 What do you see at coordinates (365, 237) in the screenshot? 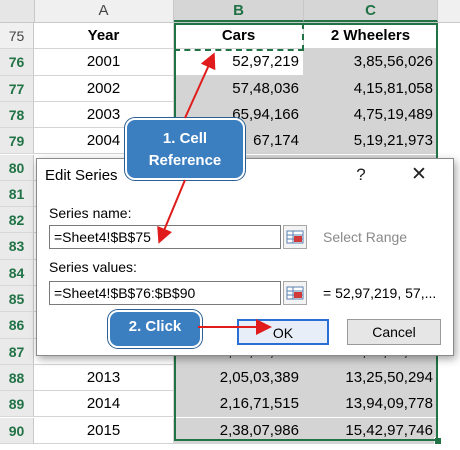
I see `select-range-hint: Select Range` at bounding box center [365, 237].